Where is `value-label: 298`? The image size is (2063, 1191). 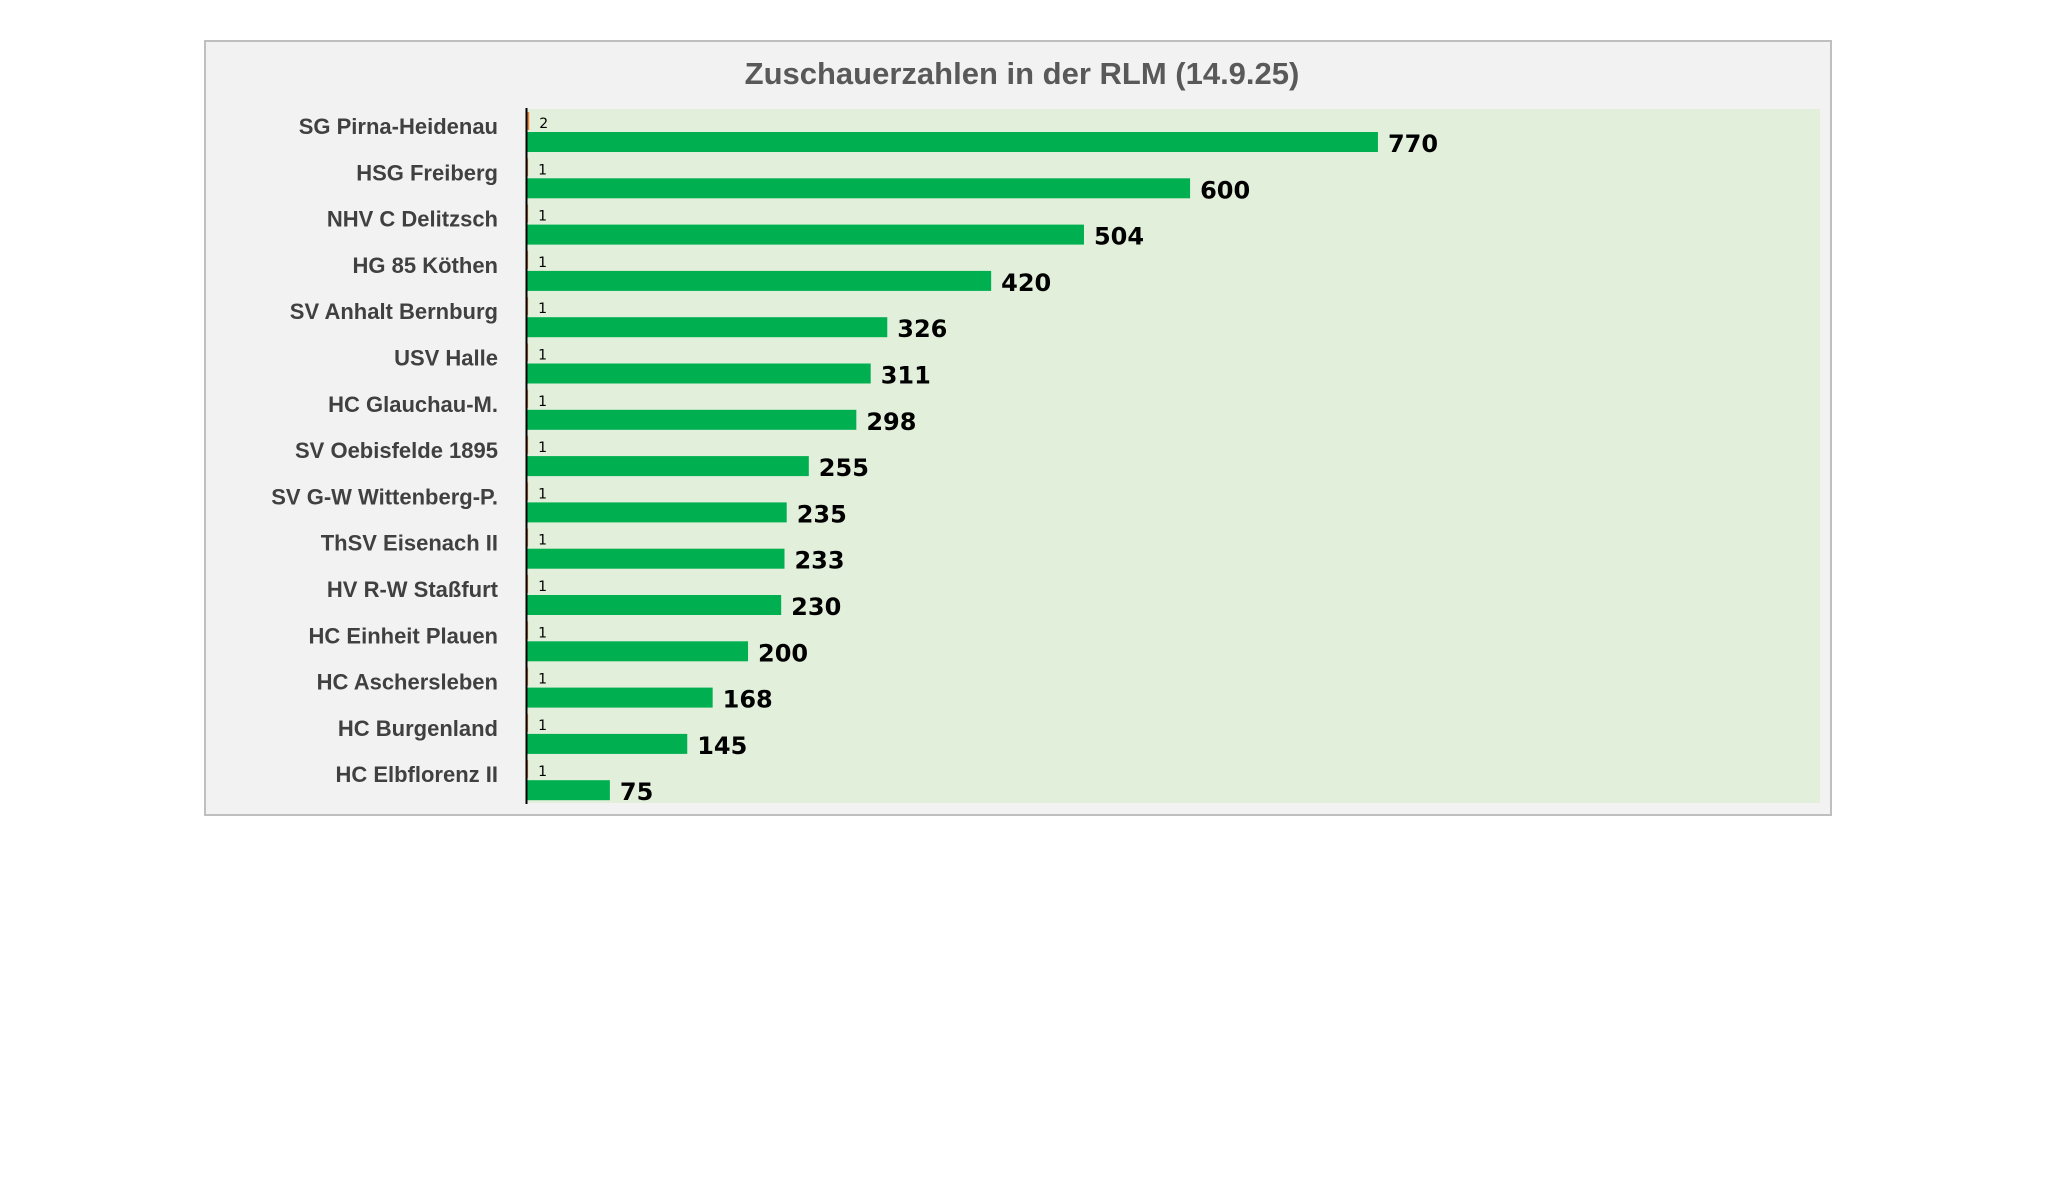 value-label: 298 is located at coordinates (891, 422).